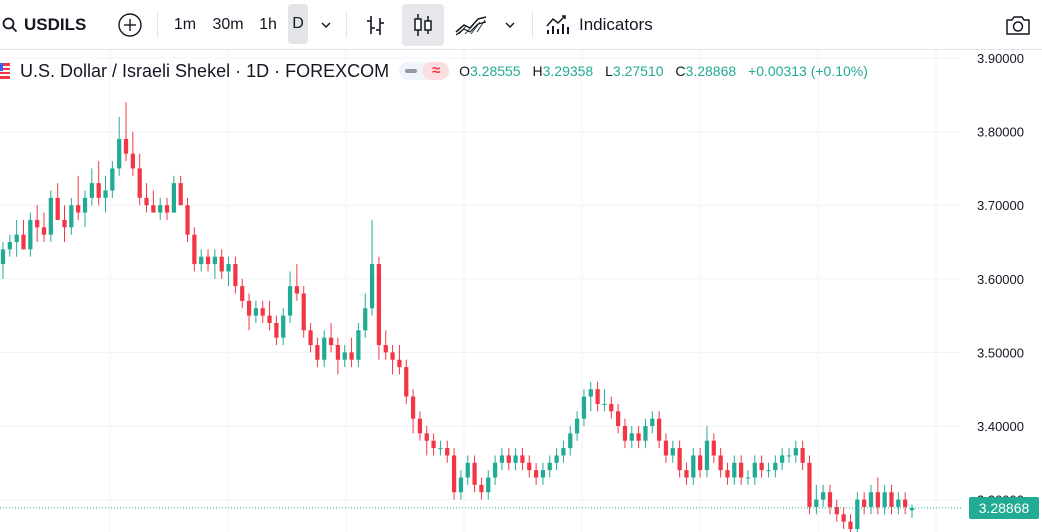  What do you see at coordinates (298, 24) in the screenshot?
I see `interval-d-button: D` at bounding box center [298, 24].